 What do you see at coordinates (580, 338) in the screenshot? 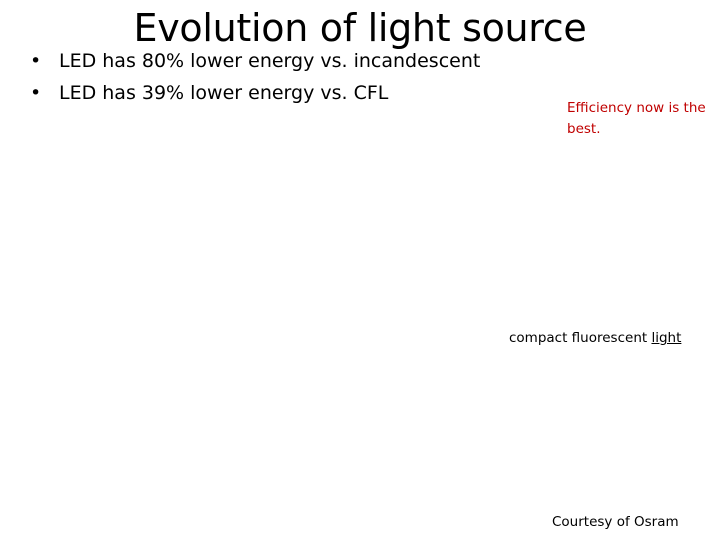
I see `cfl-caption-text: compact fluorescent` at bounding box center [580, 338].